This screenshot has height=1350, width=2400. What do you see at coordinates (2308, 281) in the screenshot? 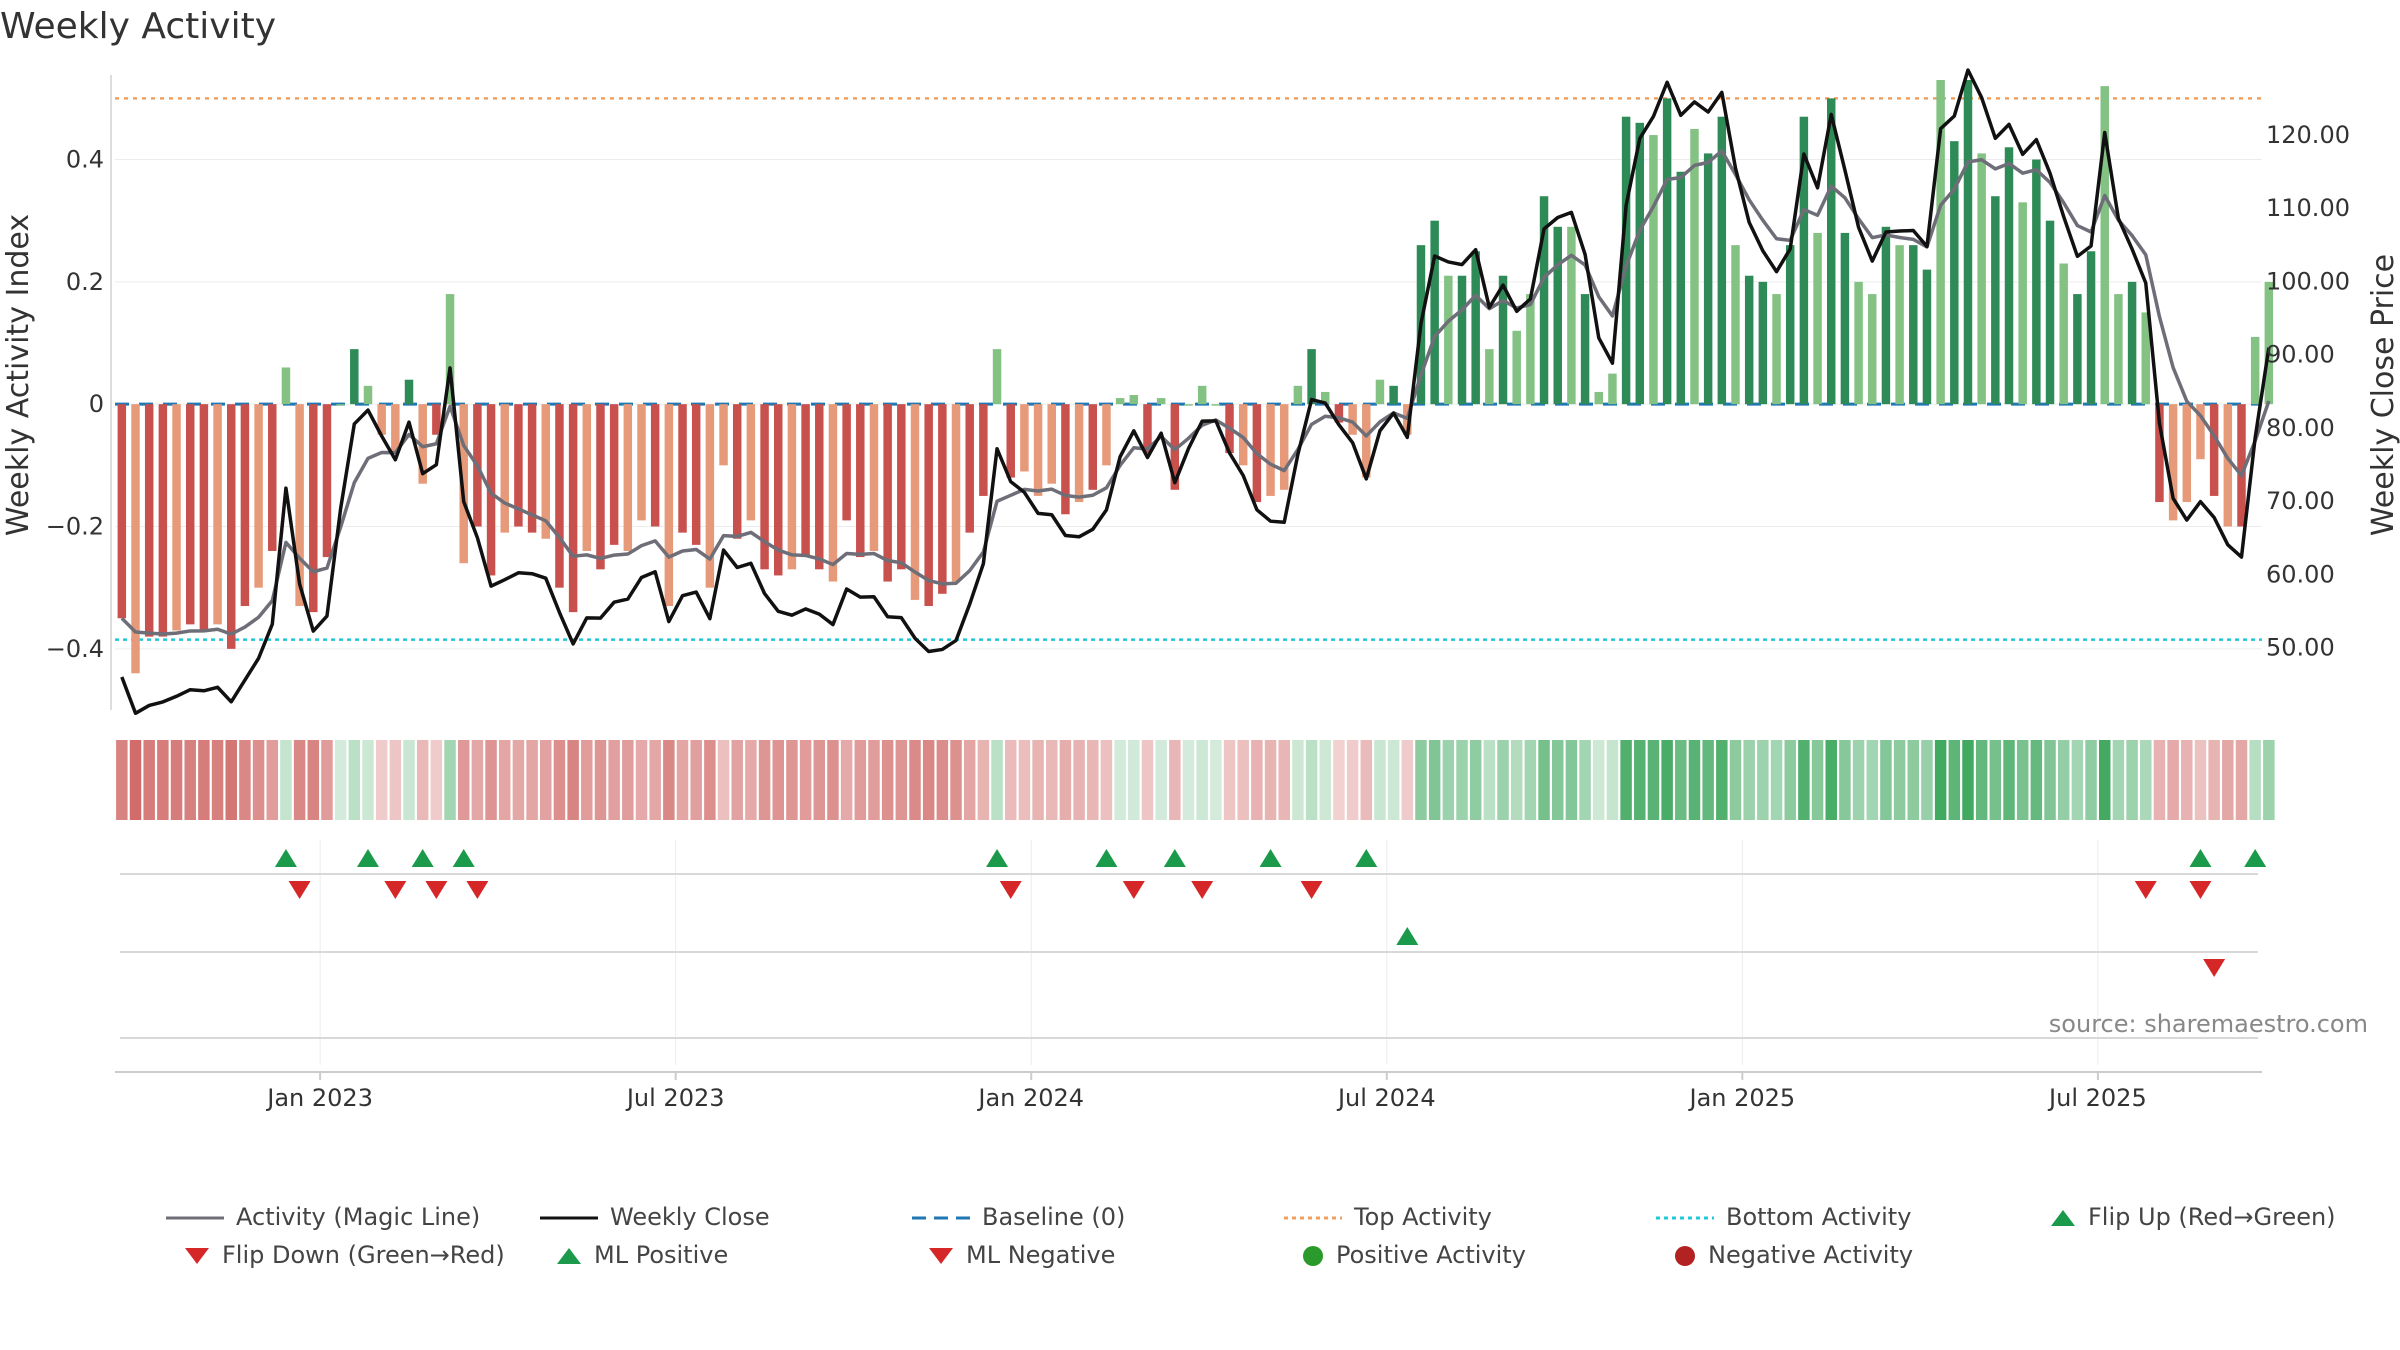
I see `y-tick-right: 100.00` at bounding box center [2308, 281].